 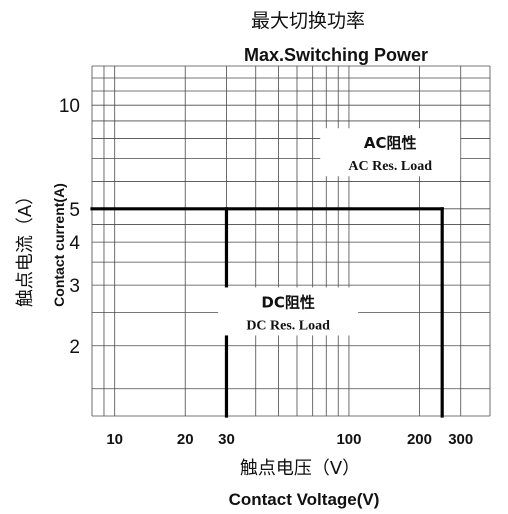 I want to click on x-tick-label: 10, so click(x=114, y=439).